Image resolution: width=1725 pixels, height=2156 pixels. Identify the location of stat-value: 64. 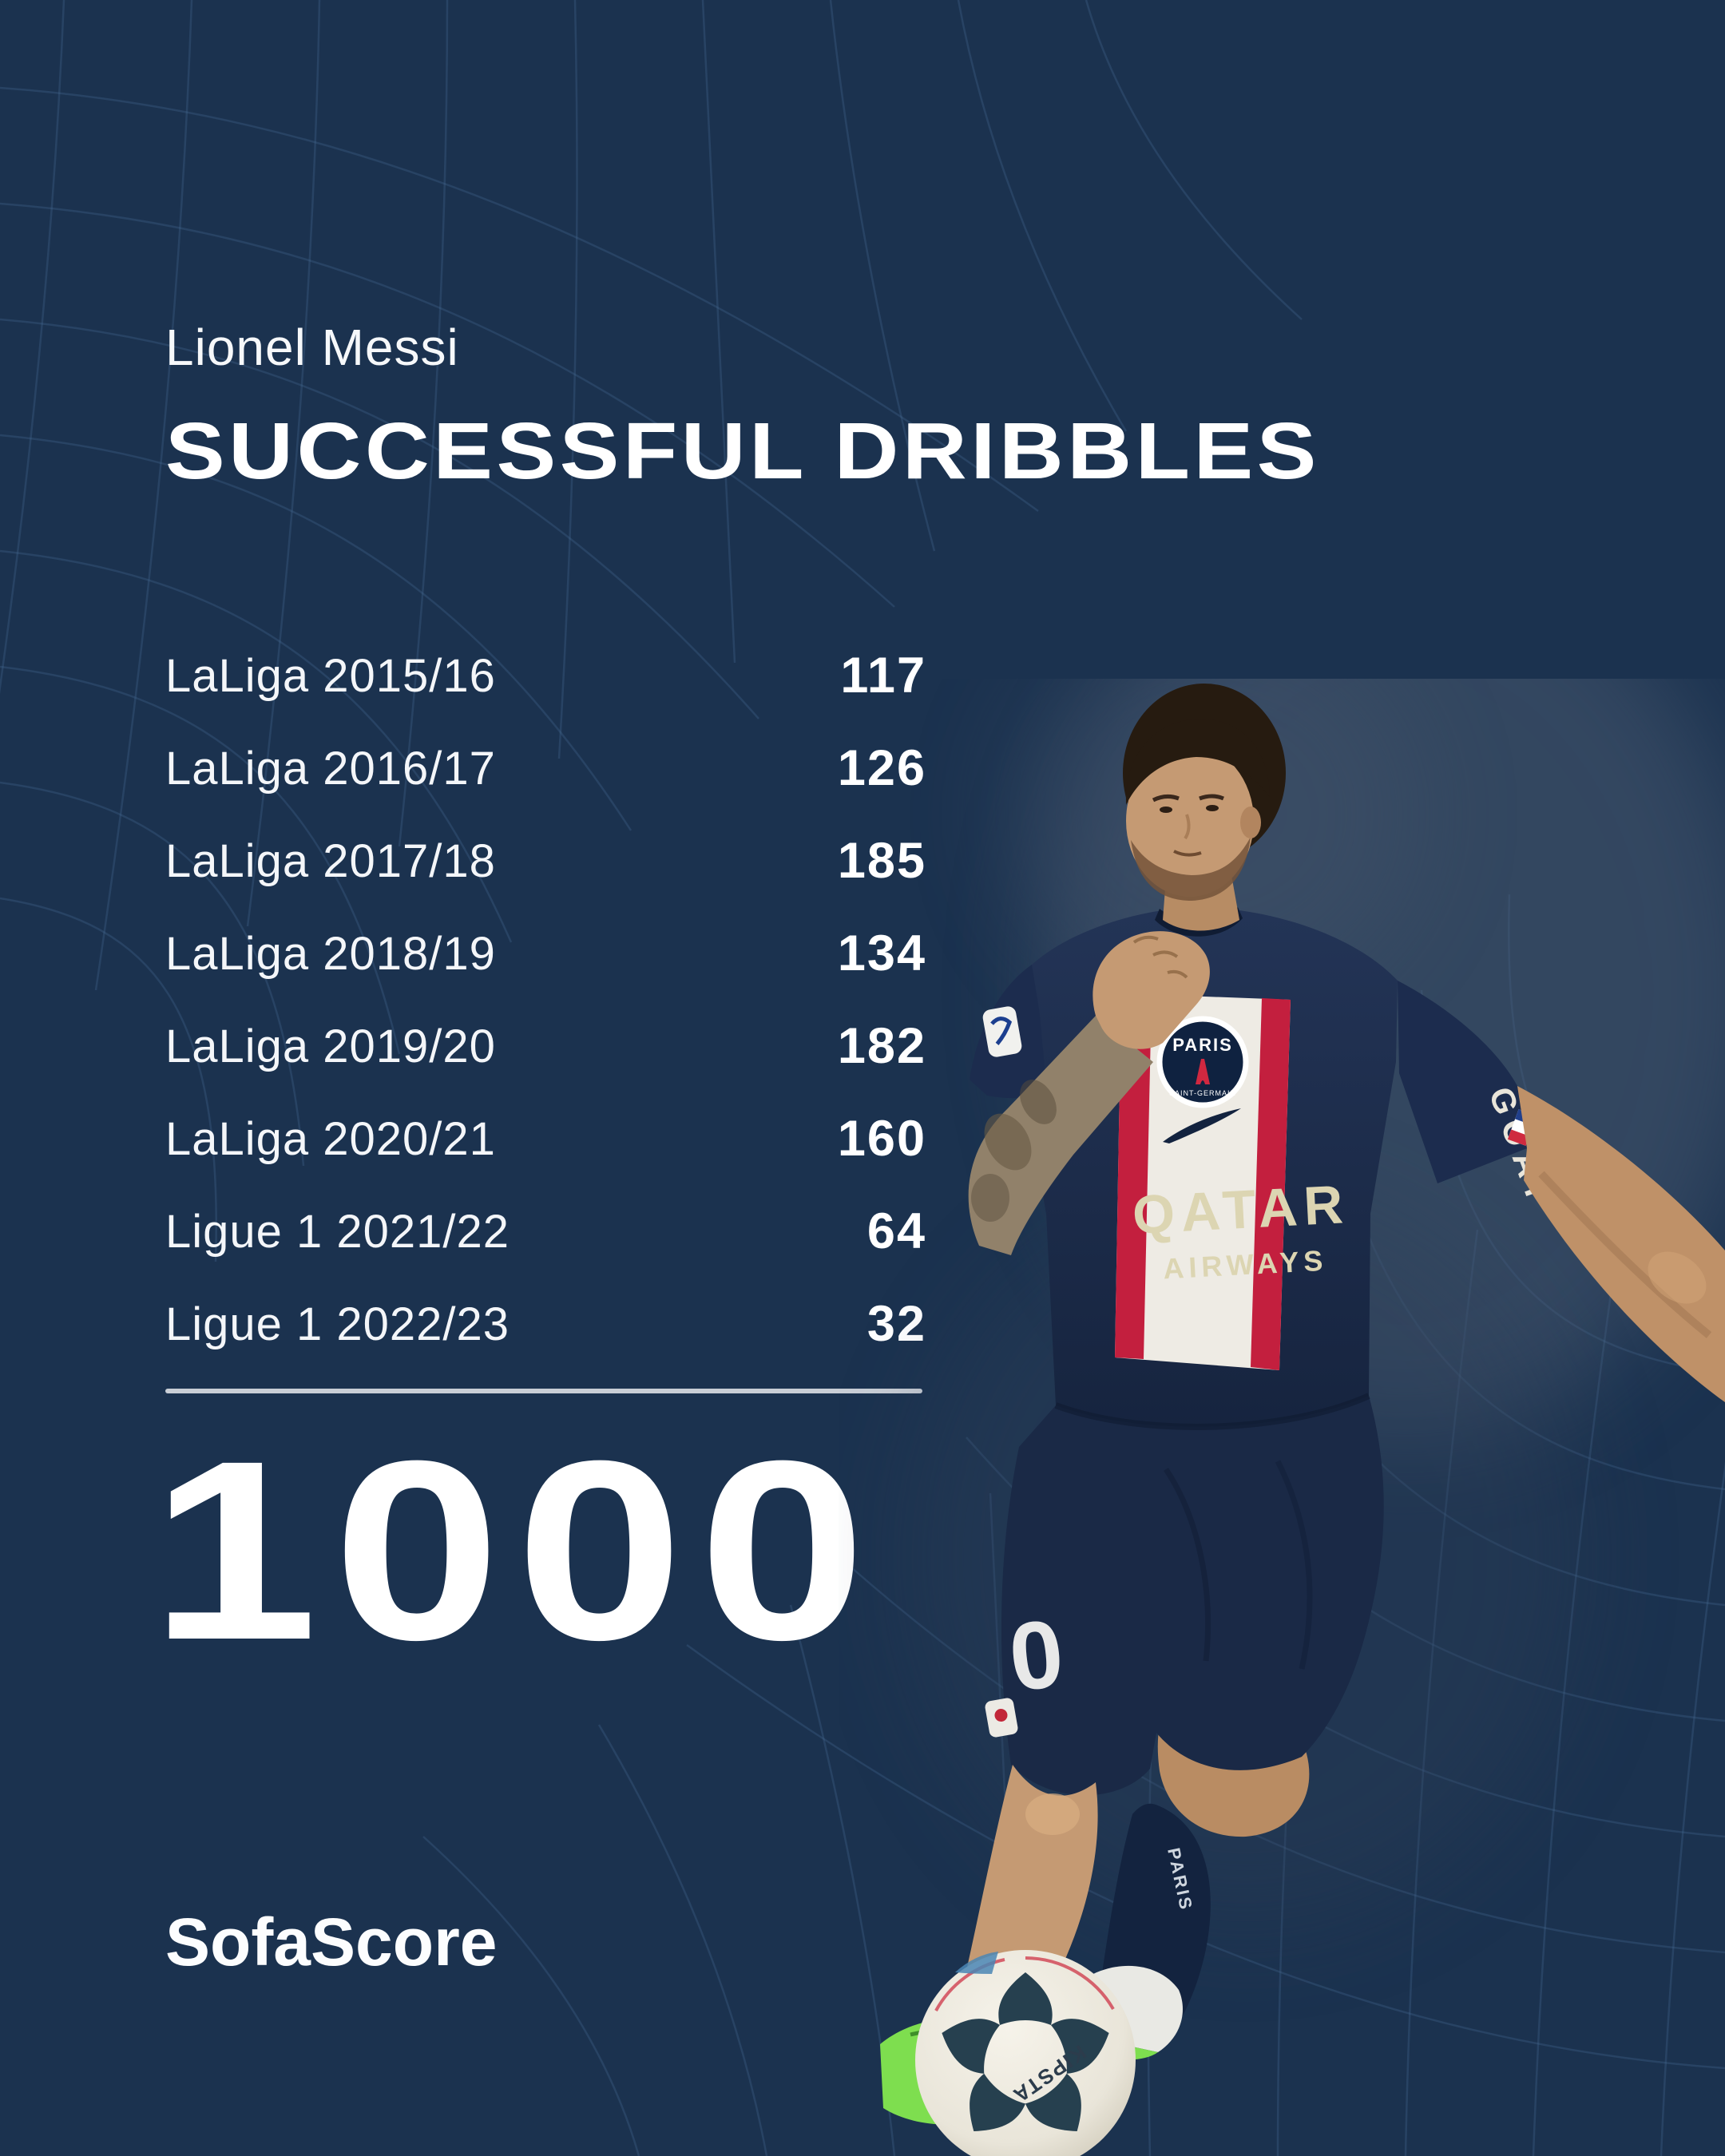
(896, 1231).